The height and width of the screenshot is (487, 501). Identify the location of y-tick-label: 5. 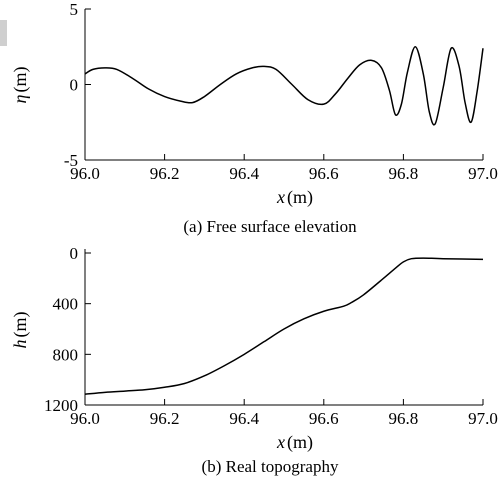
(74, 9).